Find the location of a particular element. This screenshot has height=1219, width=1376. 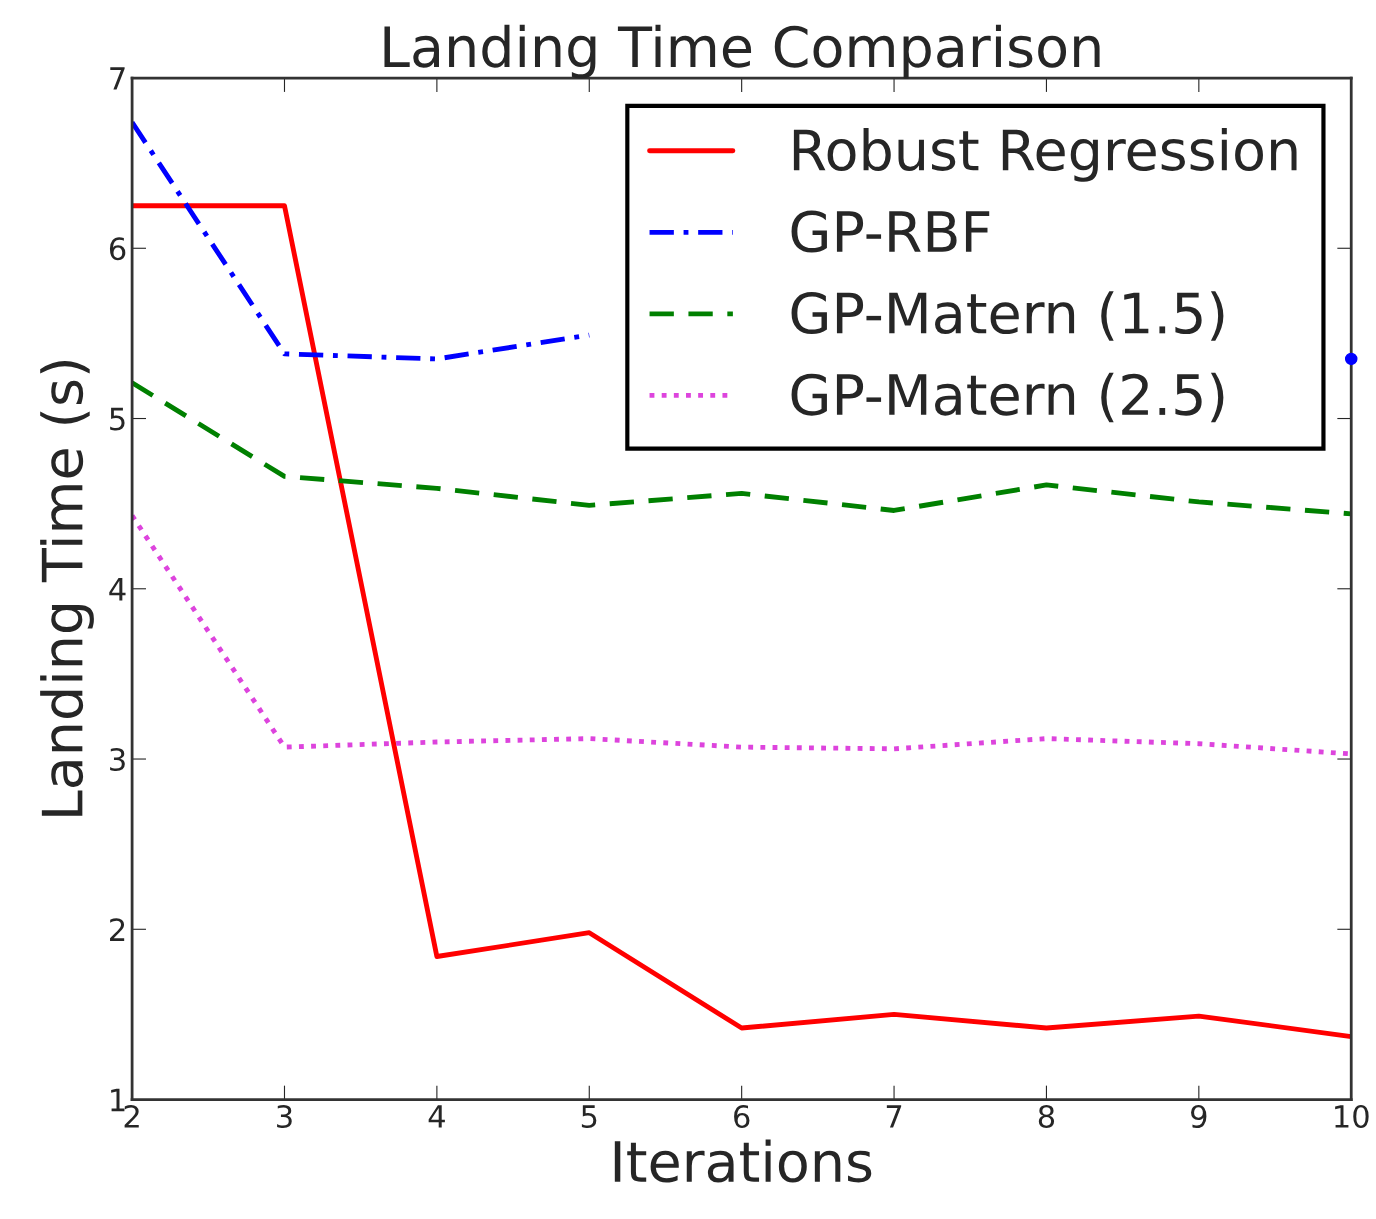

y-tick-label: 5 is located at coordinates (117, 419).